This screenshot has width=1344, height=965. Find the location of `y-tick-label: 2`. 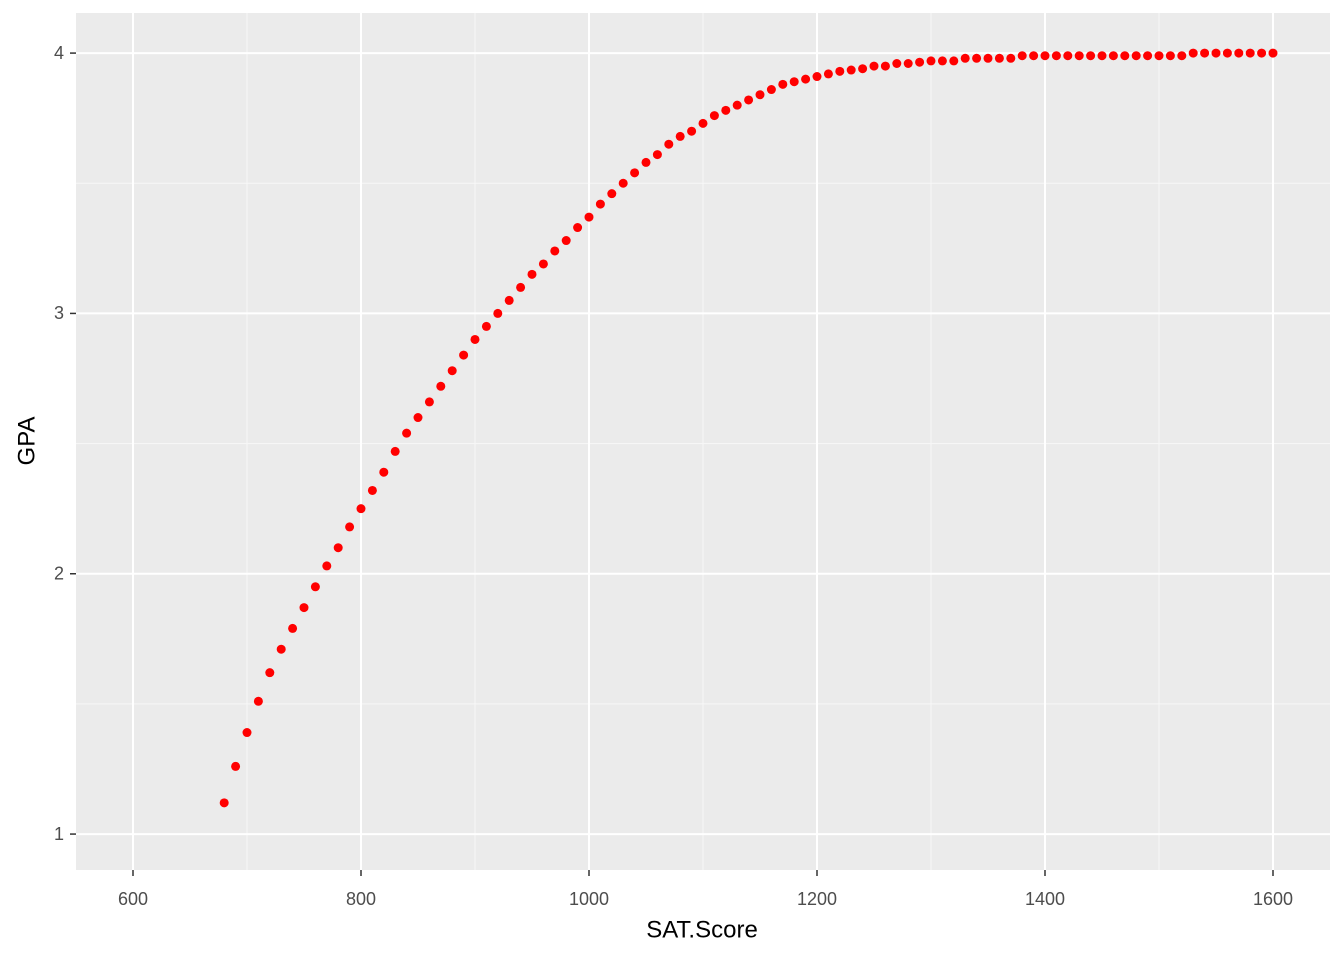

y-tick-label: 2 is located at coordinates (59, 573).